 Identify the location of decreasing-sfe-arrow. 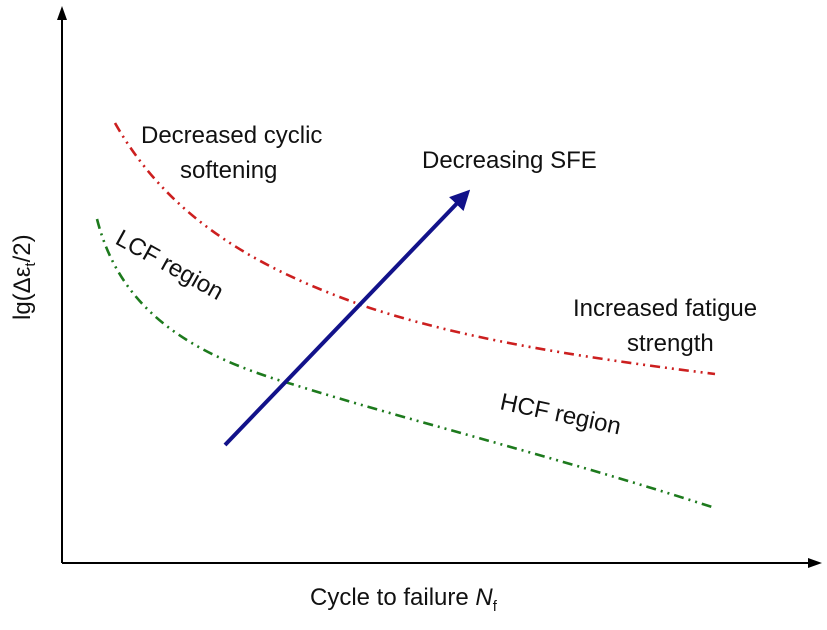
(347, 318).